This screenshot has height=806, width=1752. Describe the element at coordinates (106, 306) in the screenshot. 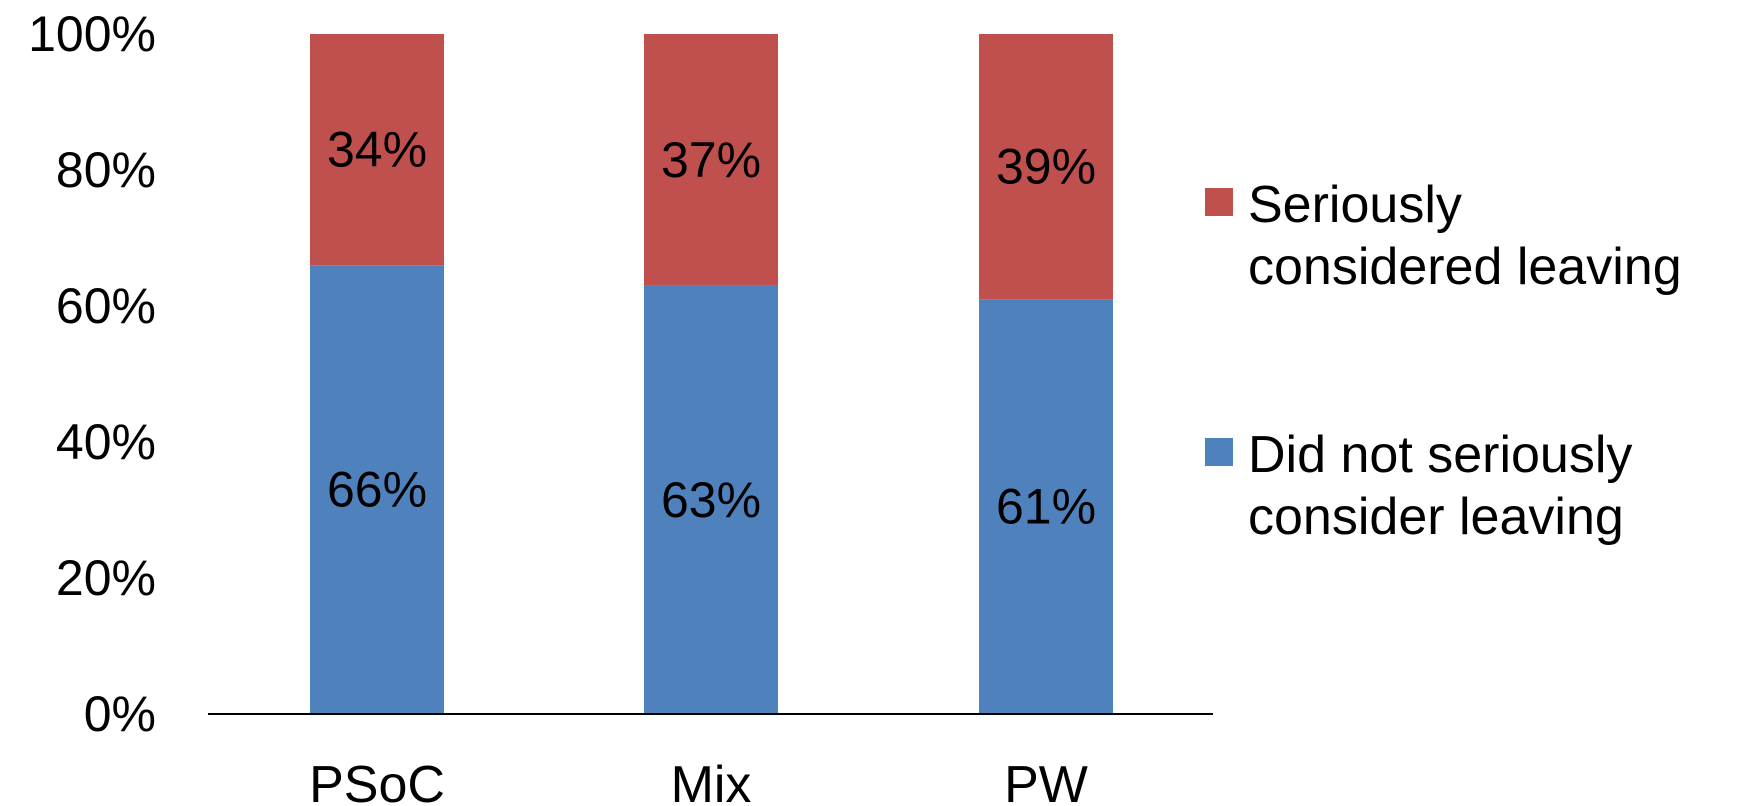

I see `y-tick-label: 60%` at that location.